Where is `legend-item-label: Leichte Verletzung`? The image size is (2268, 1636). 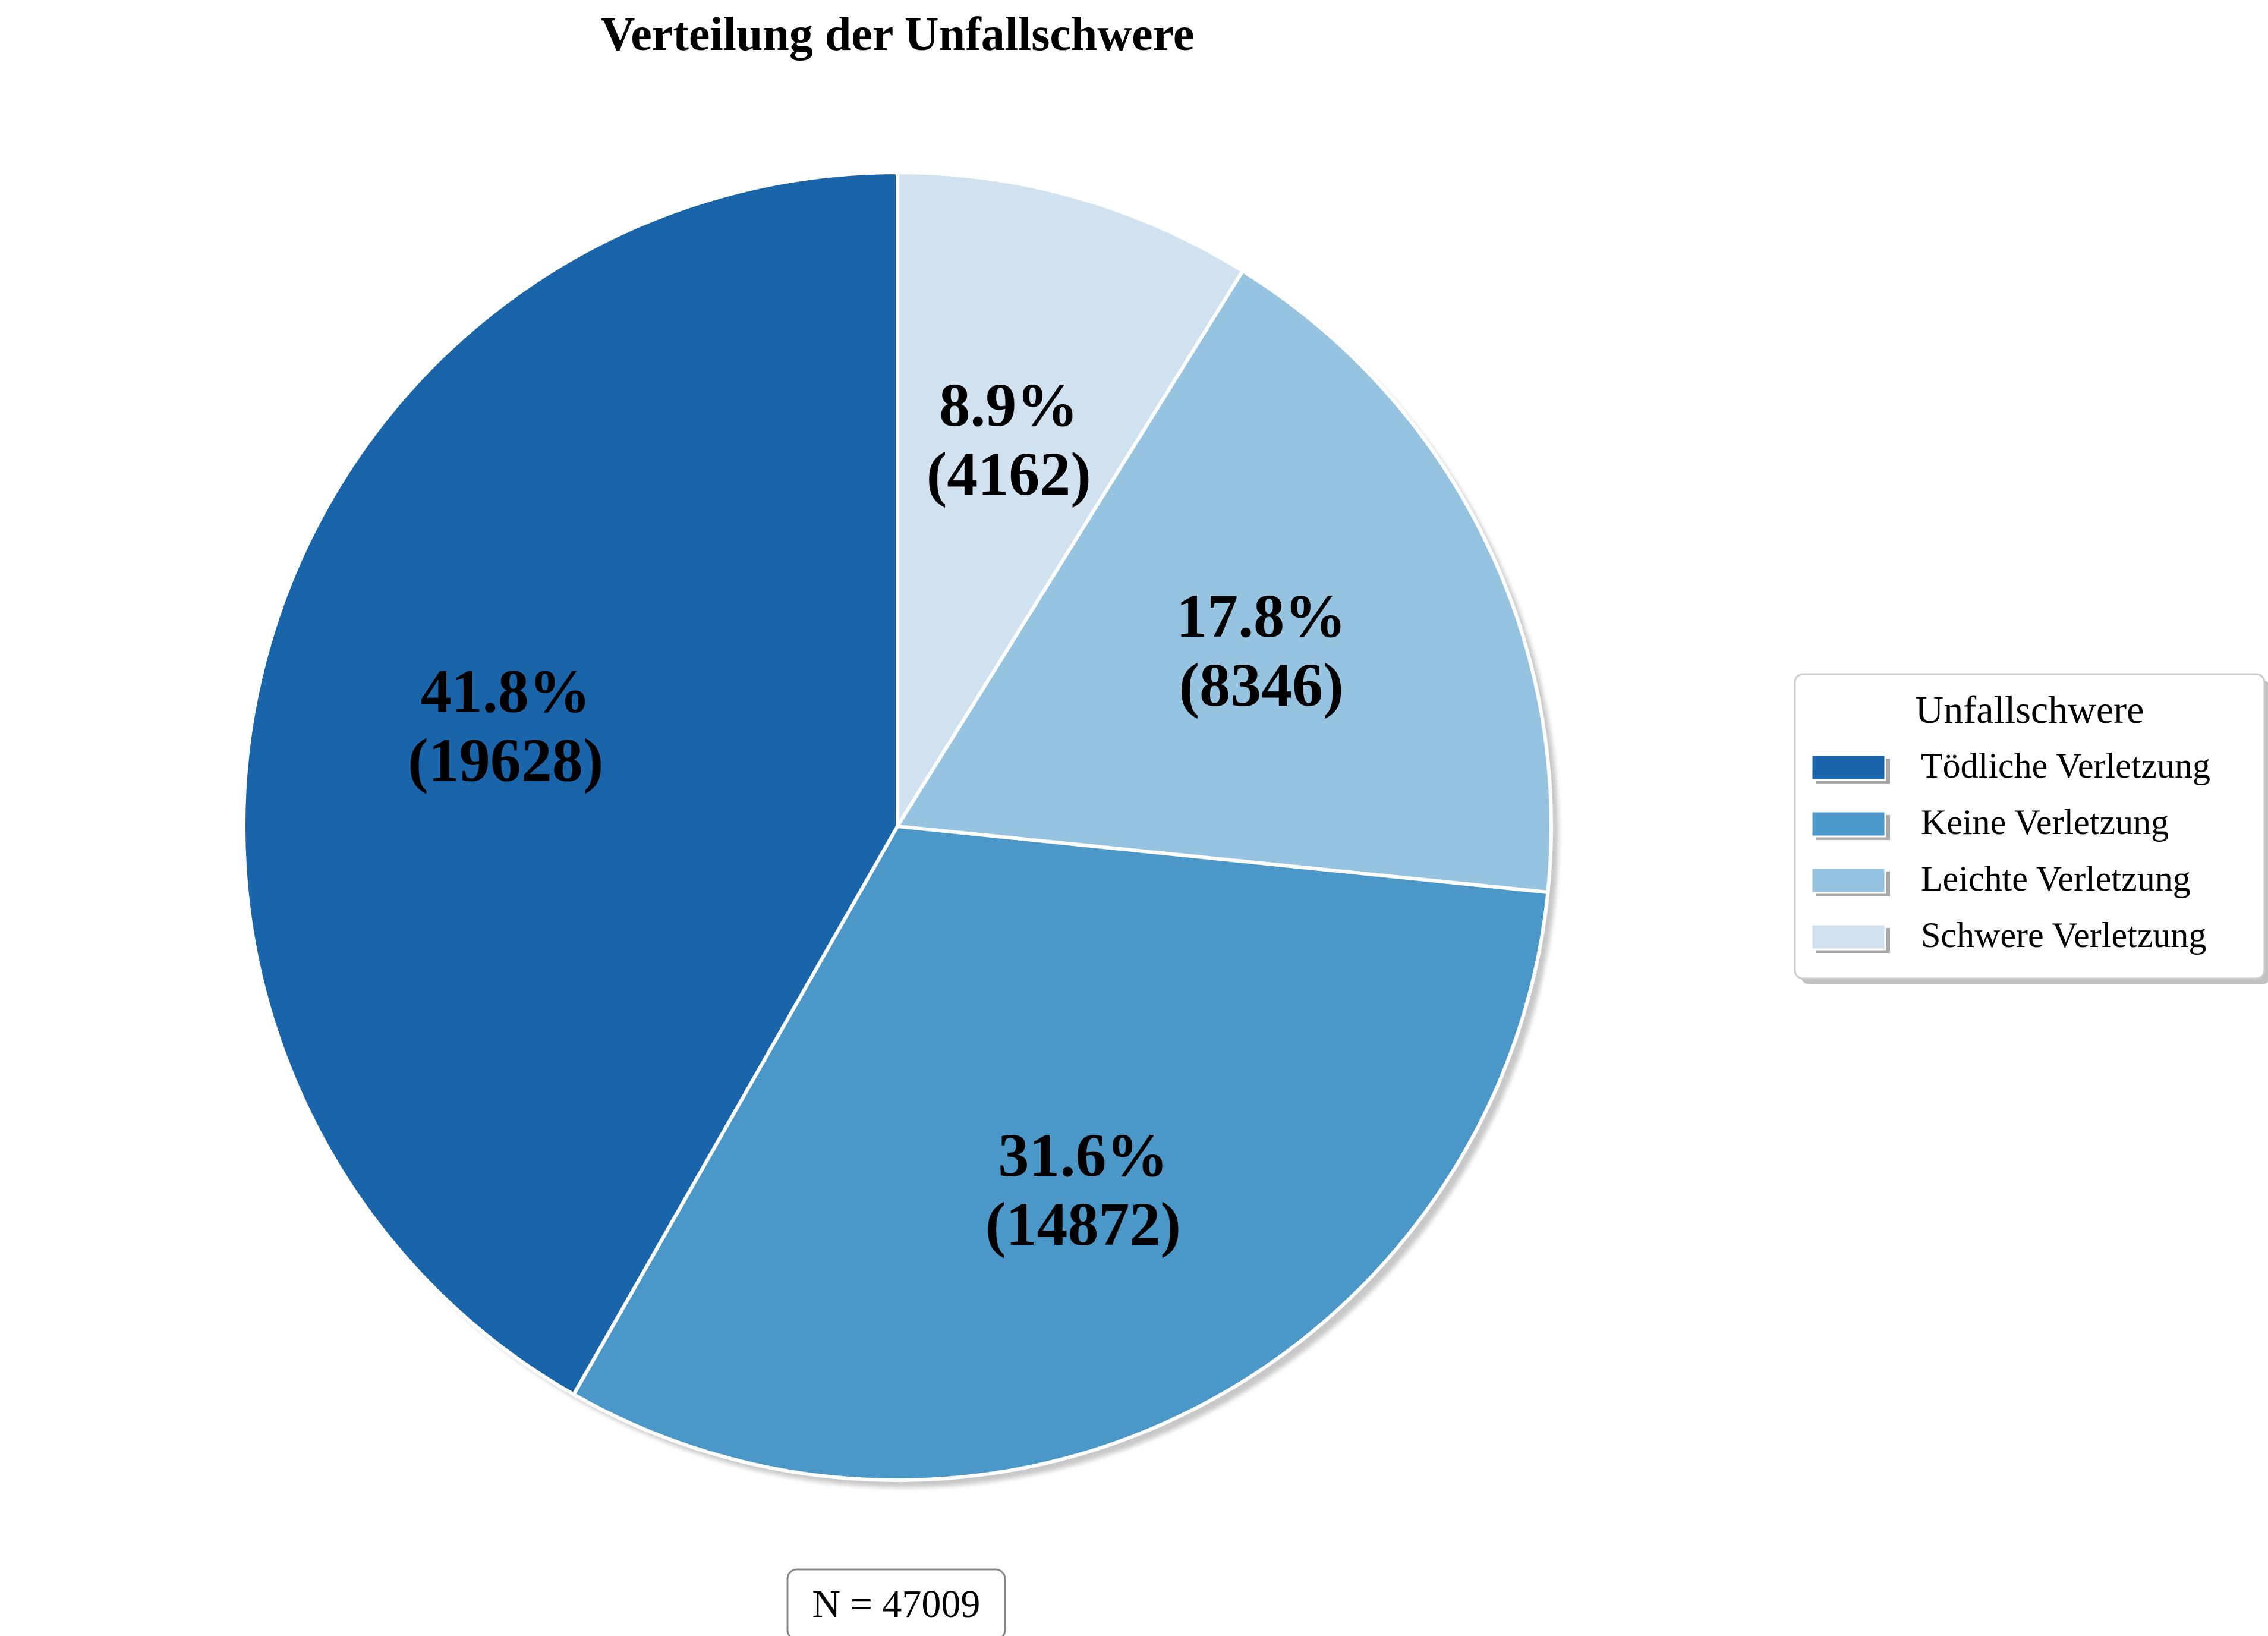 legend-item-label: Leichte Verletzung is located at coordinates (2056, 878).